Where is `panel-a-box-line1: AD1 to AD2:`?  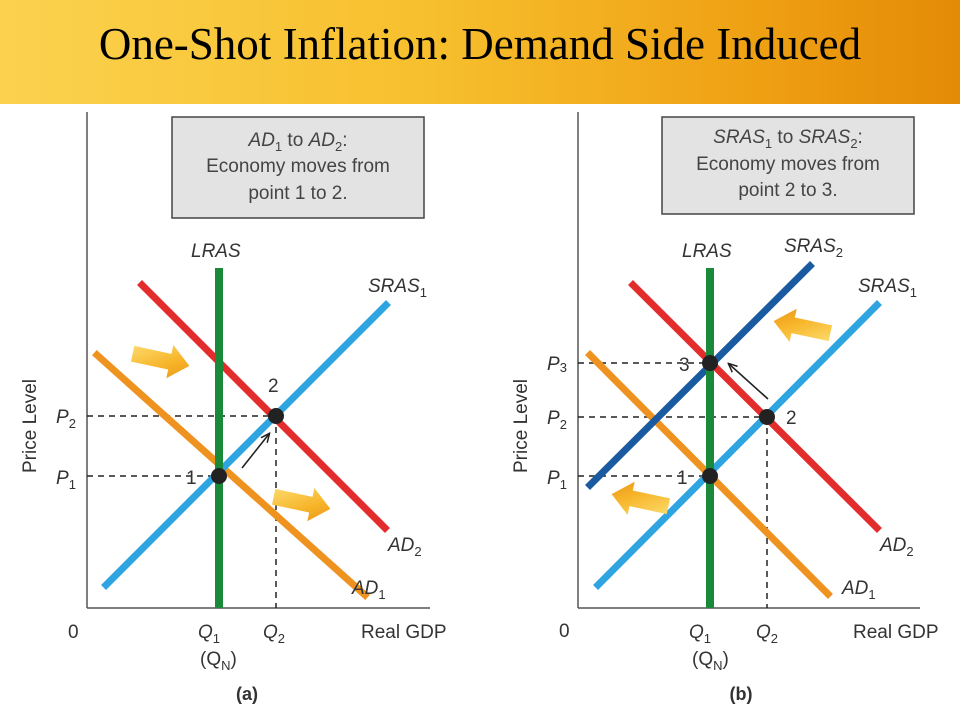 panel-a-box-line1: AD1 to AD2: is located at coordinates (298, 142).